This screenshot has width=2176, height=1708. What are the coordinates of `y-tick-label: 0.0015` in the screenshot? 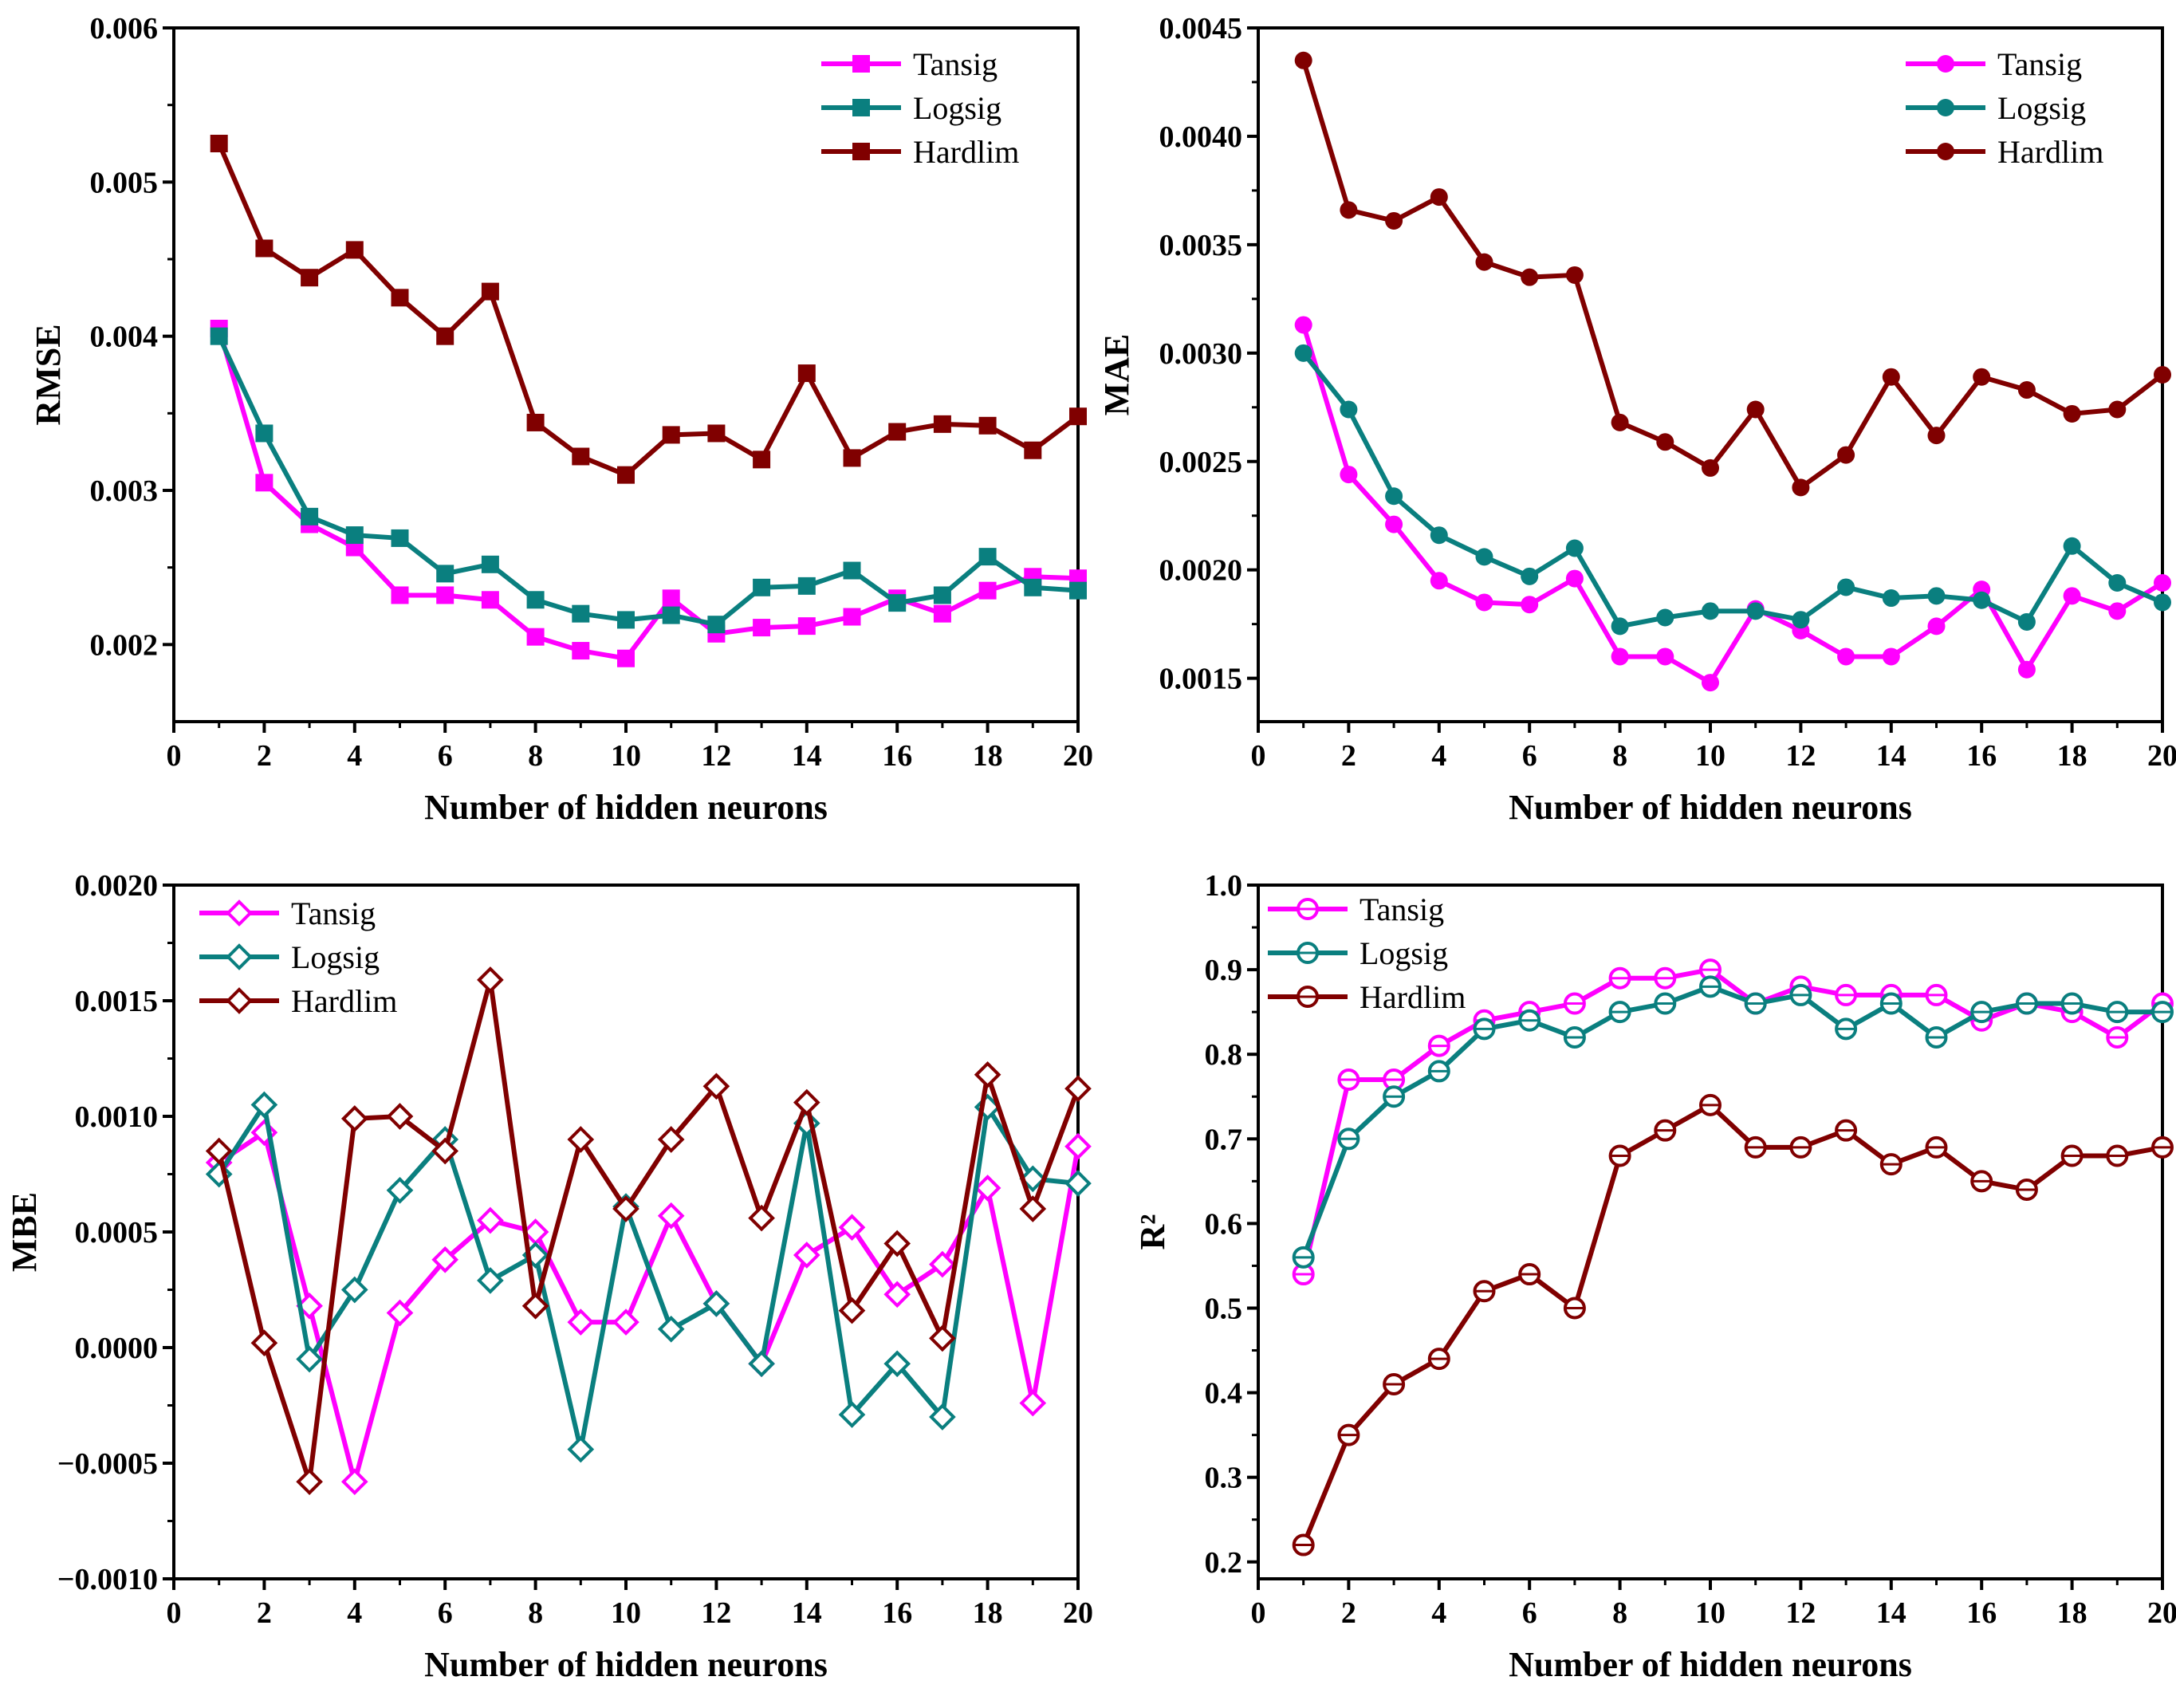 It's located at (1201, 679).